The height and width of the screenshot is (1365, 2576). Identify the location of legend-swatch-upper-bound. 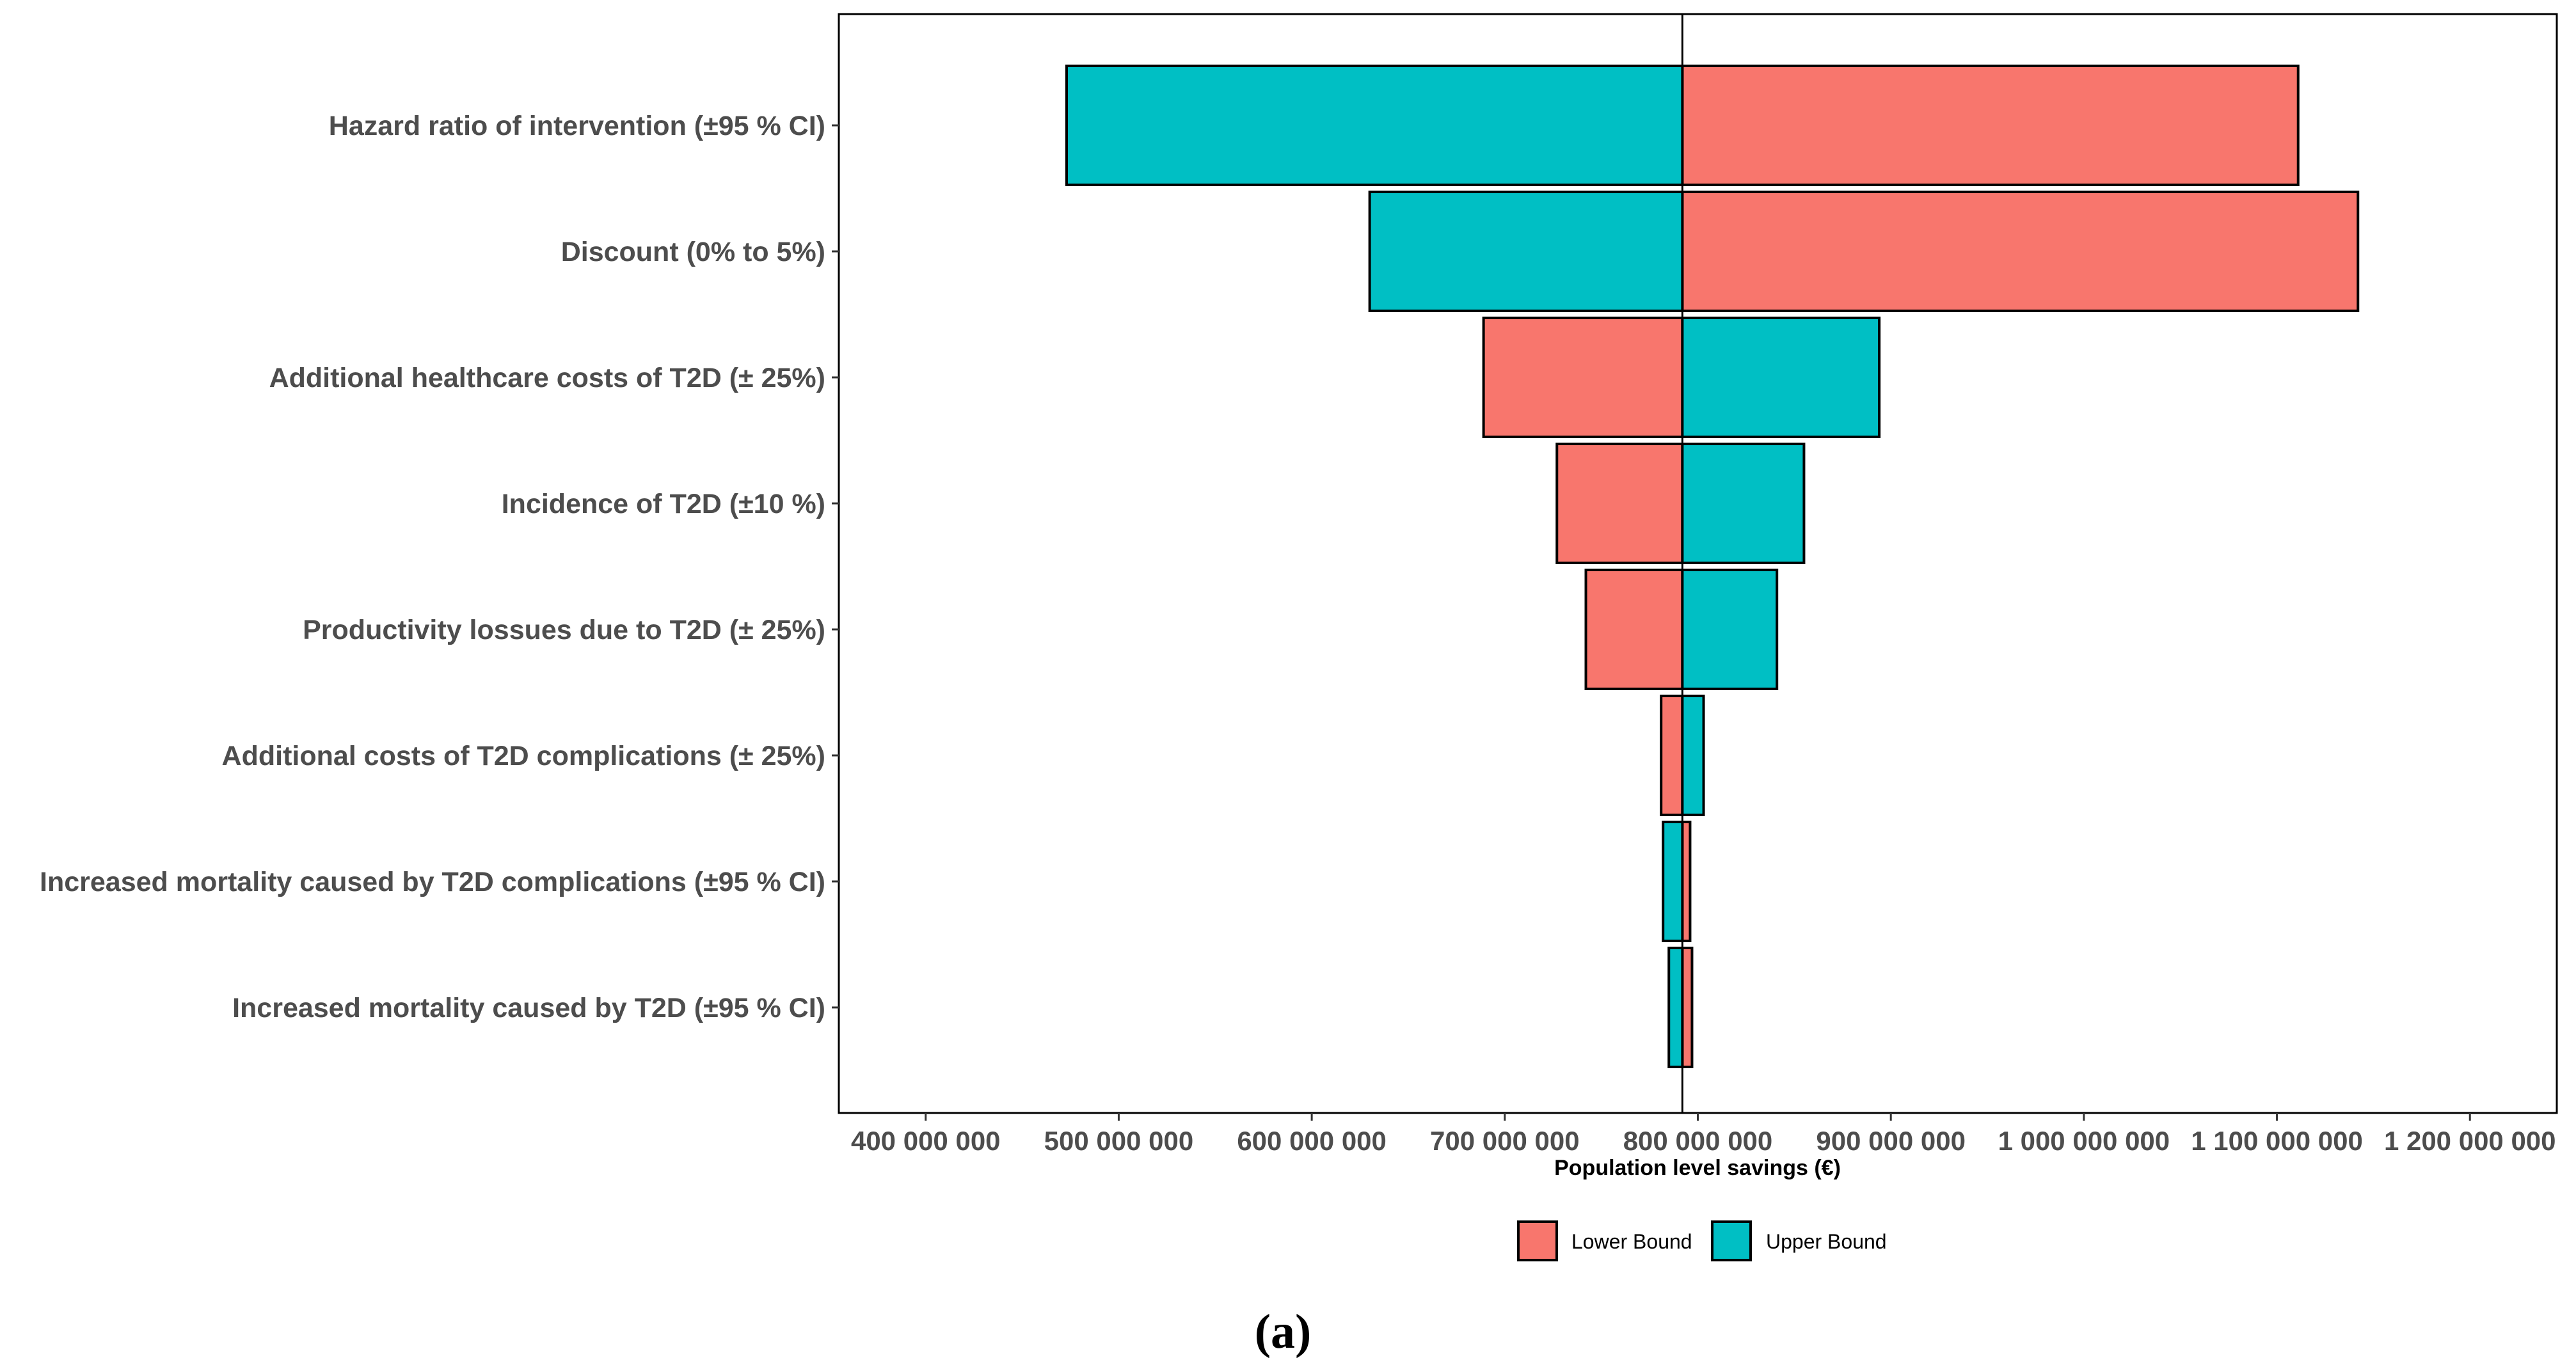
(1731, 1240).